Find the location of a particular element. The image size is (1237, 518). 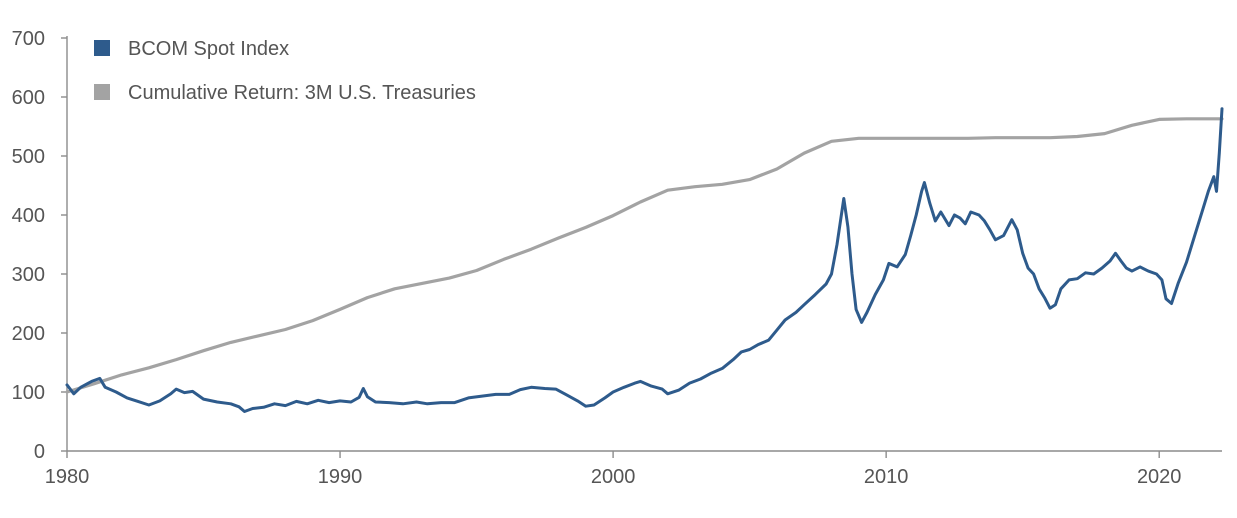

y-tick-label: 0 is located at coordinates (39, 452).